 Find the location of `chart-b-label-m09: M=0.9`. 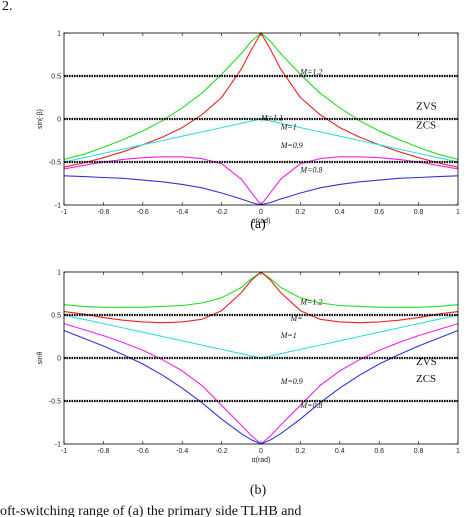

chart-b-label-m09: M=0.9 is located at coordinates (291, 381).